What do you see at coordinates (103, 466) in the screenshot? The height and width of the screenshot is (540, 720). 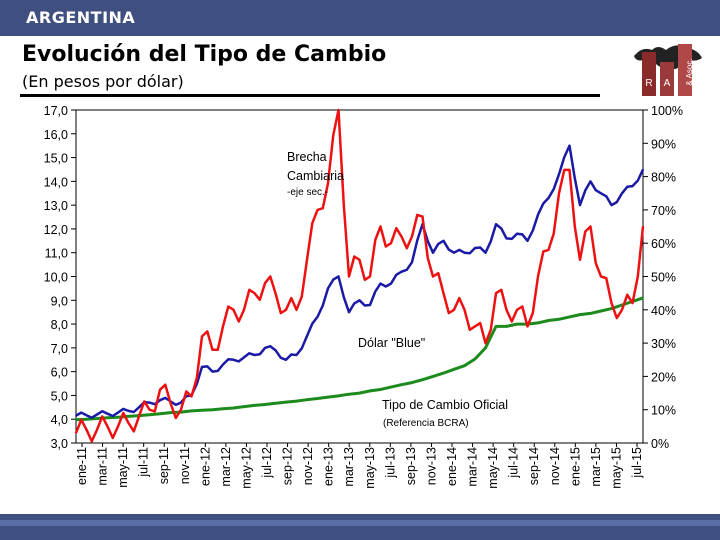 I see `x-tick-label: mar-11` at bounding box center [103, 466].